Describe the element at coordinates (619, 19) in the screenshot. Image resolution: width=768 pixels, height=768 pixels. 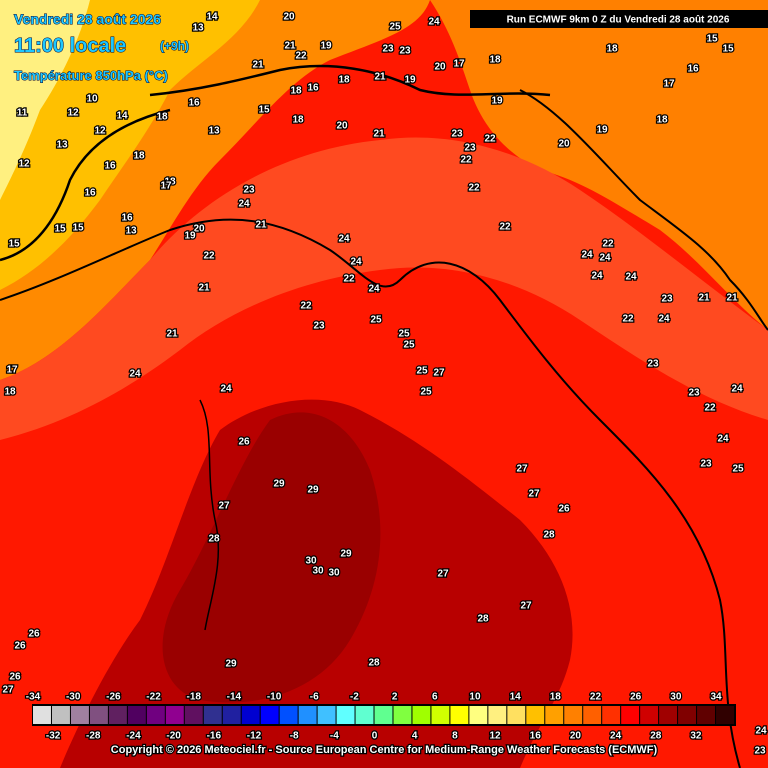
I see `run-box` at that location.